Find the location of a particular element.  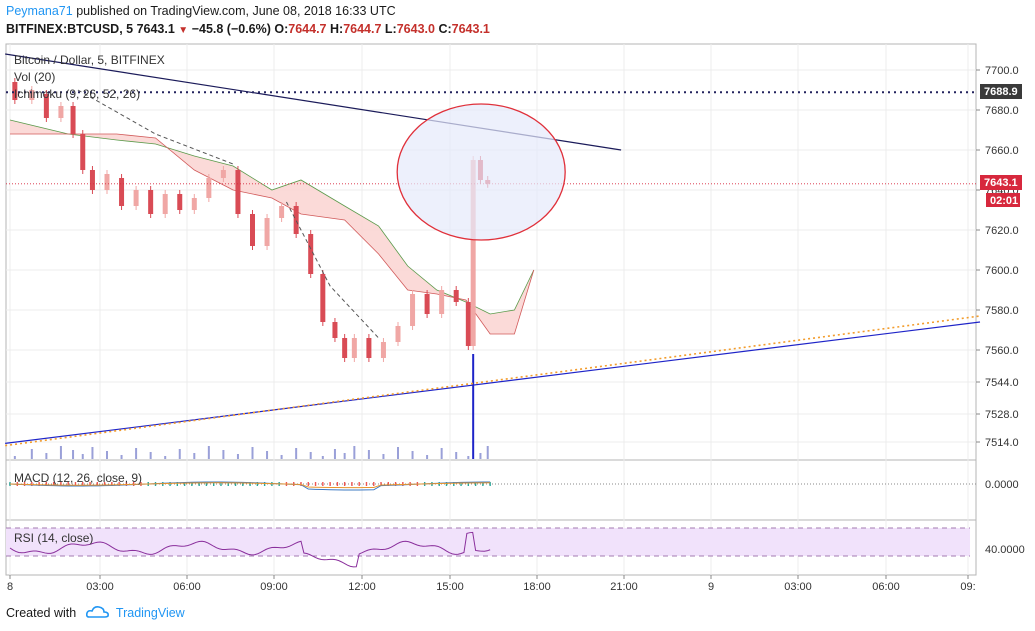

rsi-series is located at coordinates (488, 547).